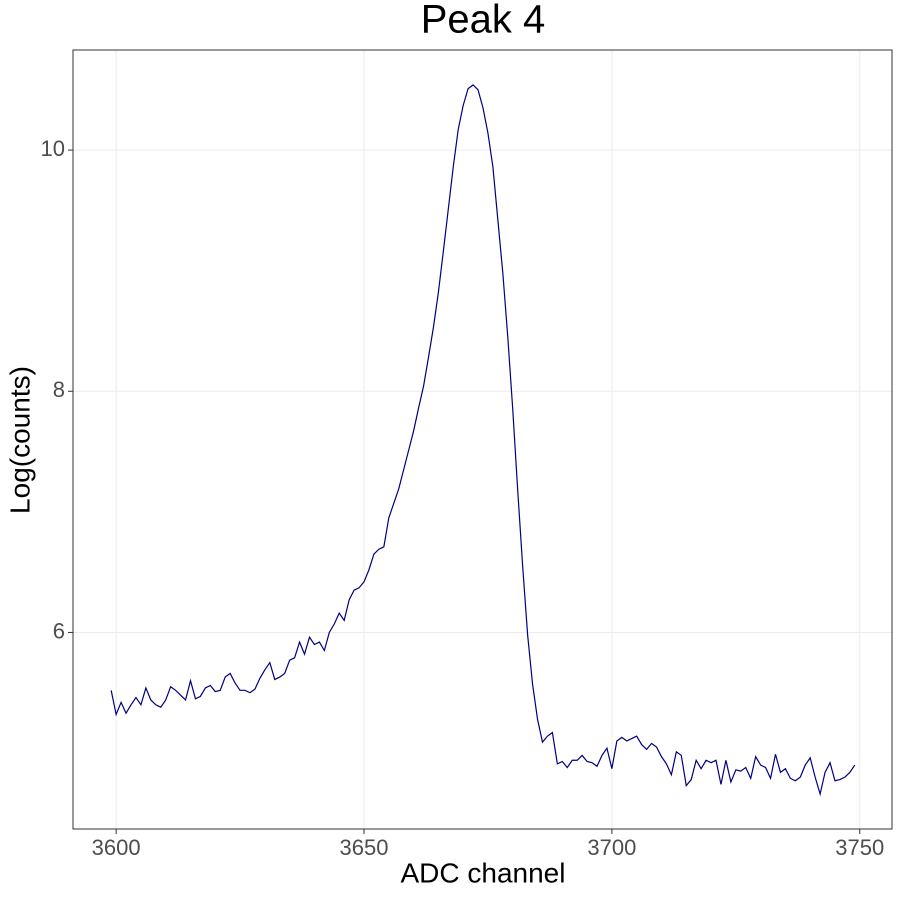 This screenshot has width=900, height=900. I want to click on y-tick-label: 8, so click(59, 389).